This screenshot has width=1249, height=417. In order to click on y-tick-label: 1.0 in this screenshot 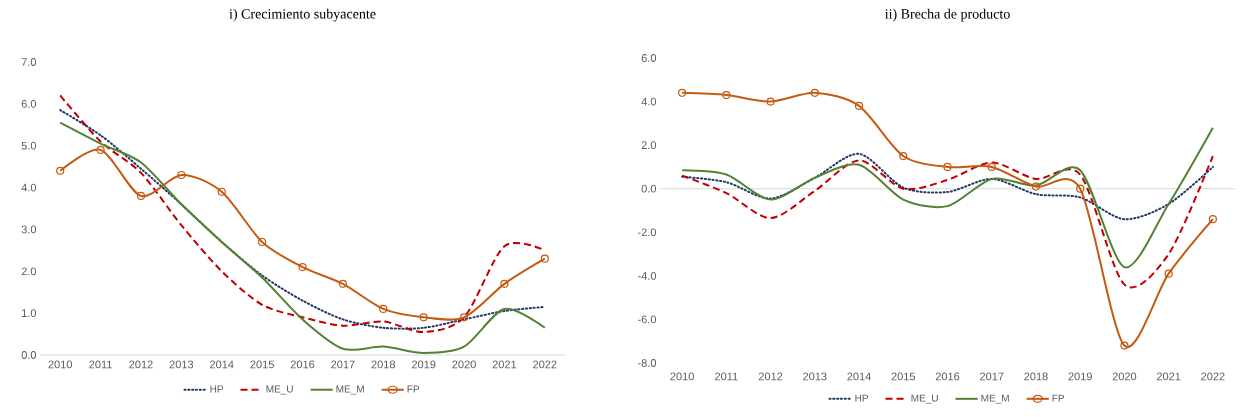, I will do `click(29, 313)`.